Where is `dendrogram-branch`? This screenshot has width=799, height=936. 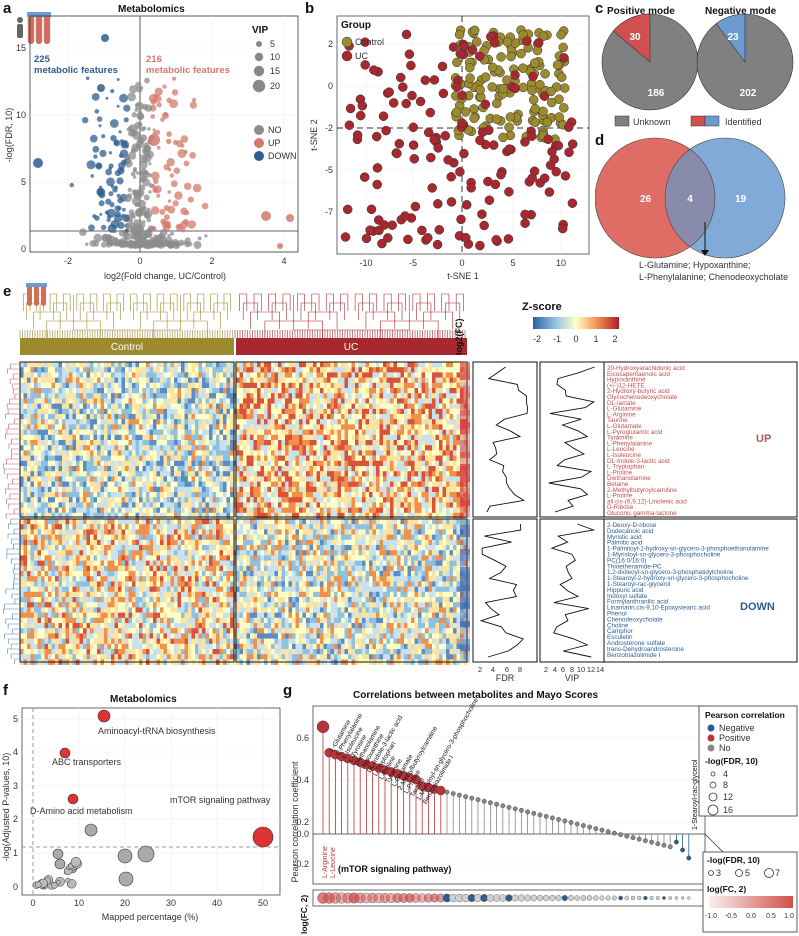 dendrogram-branch is located at coordinates (387, 302).